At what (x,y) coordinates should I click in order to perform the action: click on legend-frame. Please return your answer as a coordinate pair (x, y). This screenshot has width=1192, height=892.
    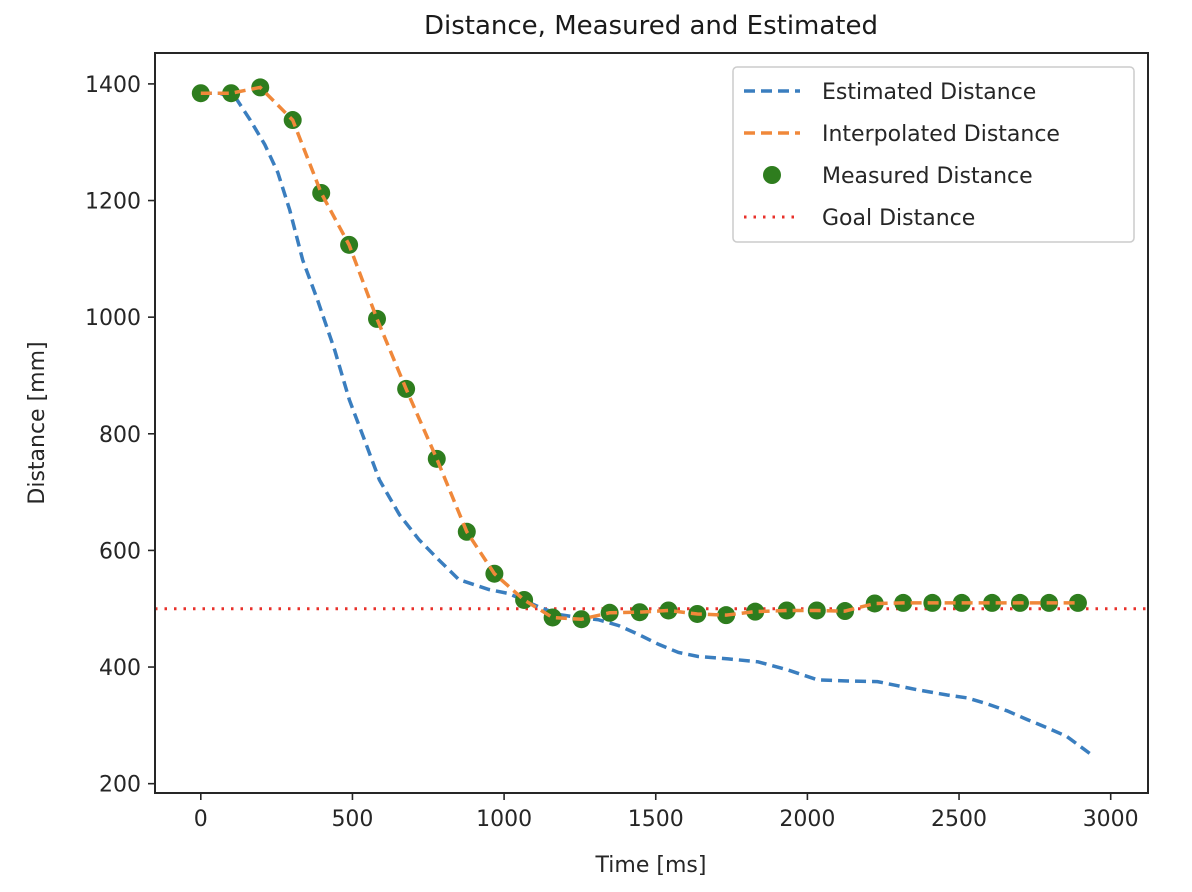
    Looking at the image, I should click on (933, 154).